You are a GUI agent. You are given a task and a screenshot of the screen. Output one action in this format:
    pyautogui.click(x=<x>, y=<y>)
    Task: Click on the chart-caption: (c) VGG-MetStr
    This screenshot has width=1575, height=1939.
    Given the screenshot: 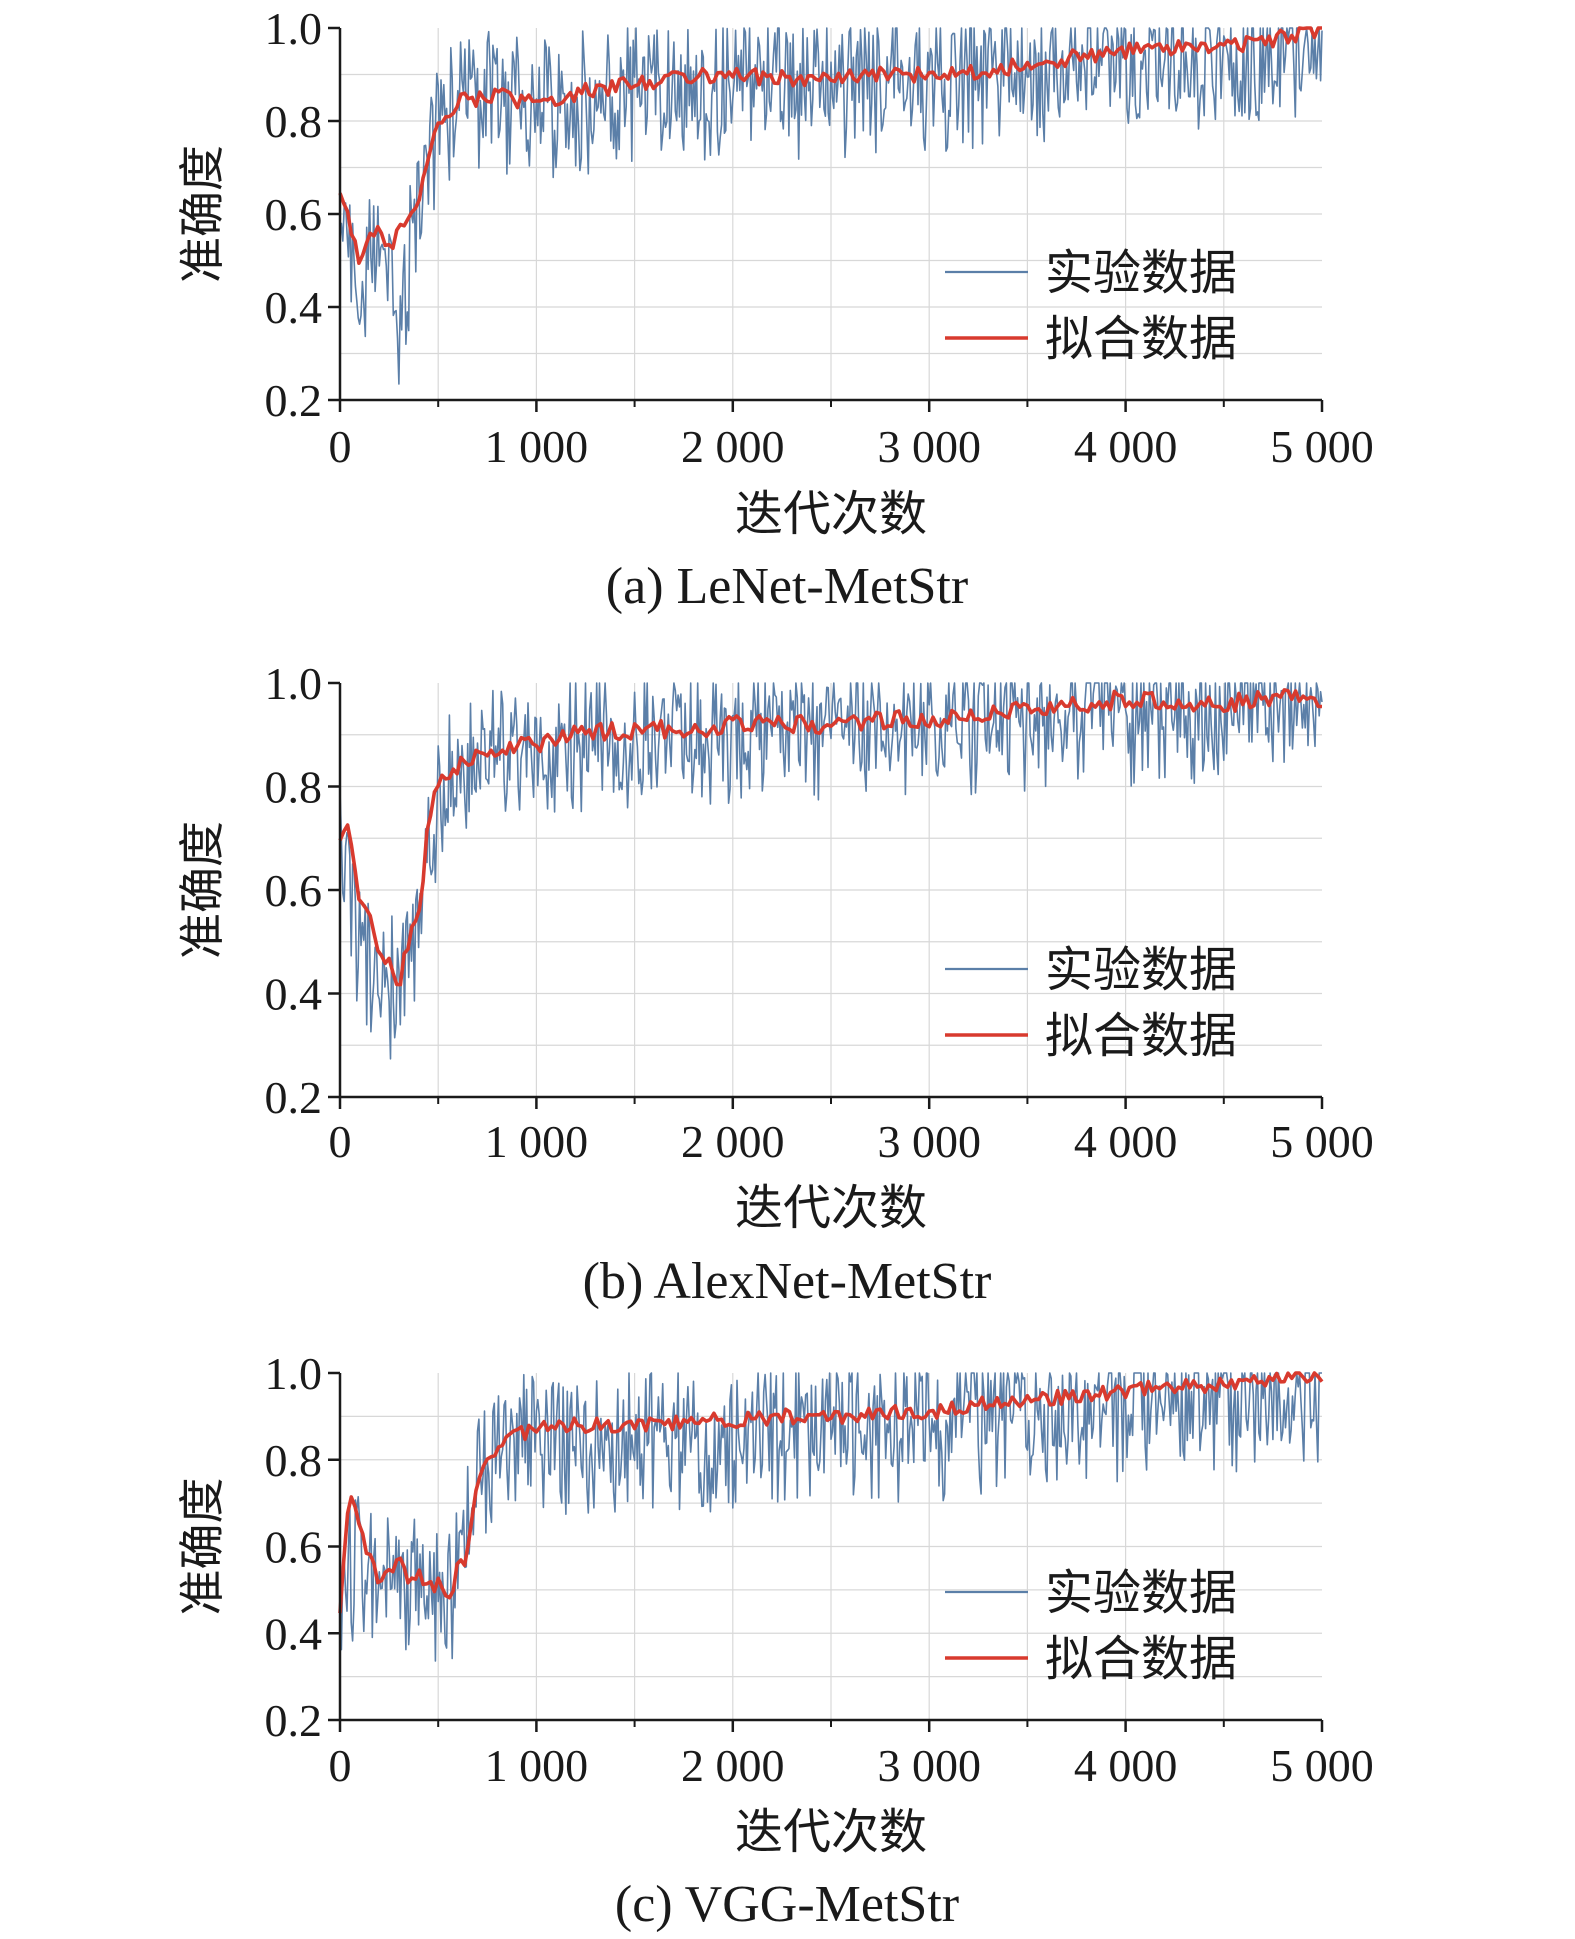 What is the action you would take?
    pyautogui.click(x=787, y=1904)
    